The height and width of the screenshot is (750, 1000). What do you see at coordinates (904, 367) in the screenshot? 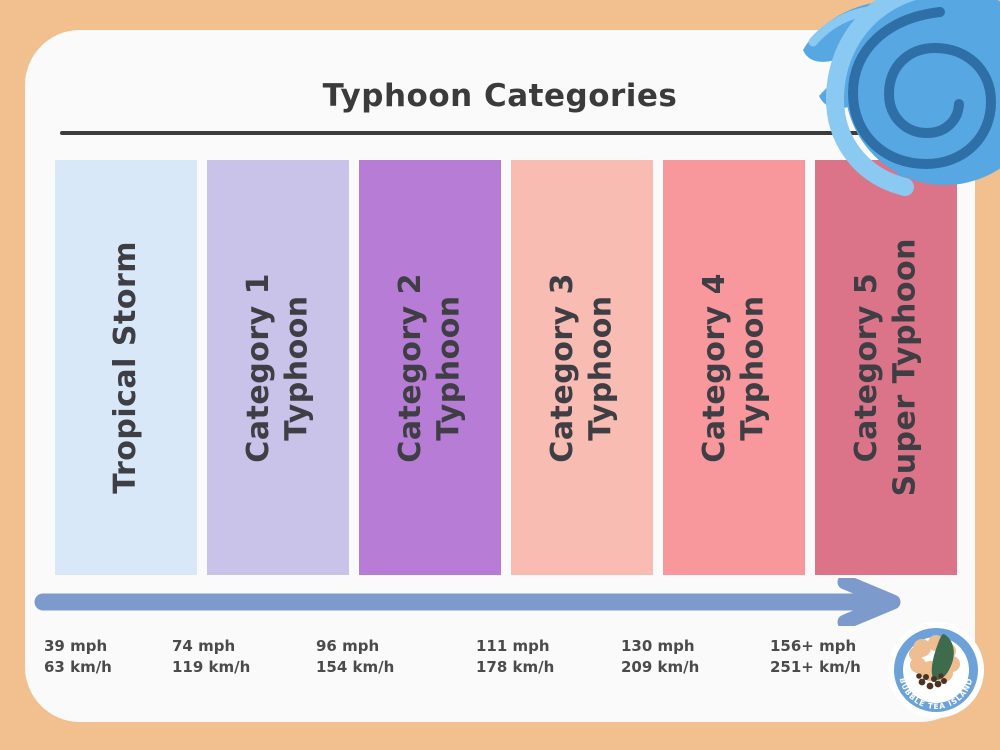
I see `category-line2: Super Typhoon` at bounding box center [904, 367].